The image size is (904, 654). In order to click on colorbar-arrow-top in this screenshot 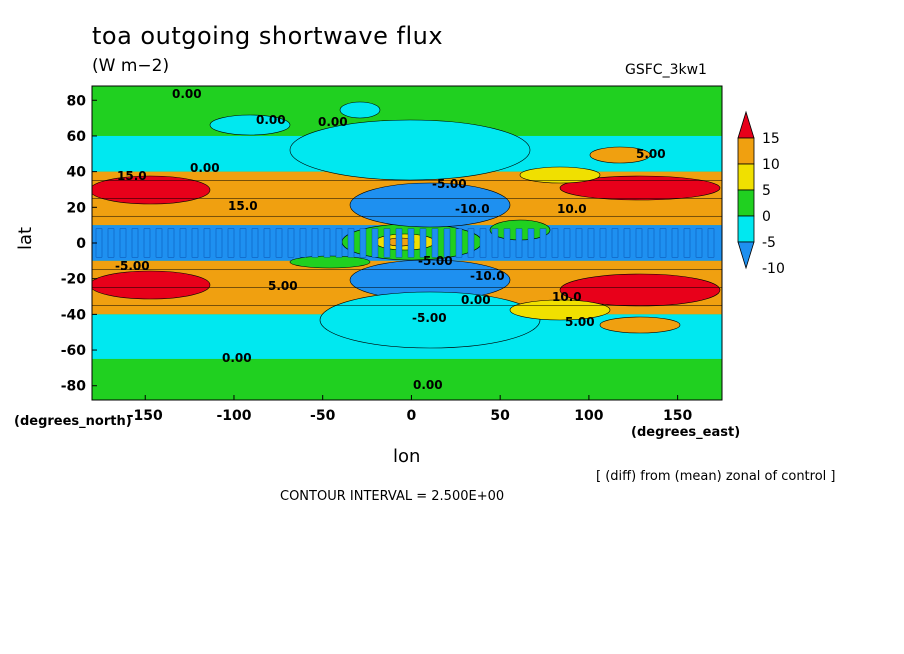, I will do `click(746, 124)`.